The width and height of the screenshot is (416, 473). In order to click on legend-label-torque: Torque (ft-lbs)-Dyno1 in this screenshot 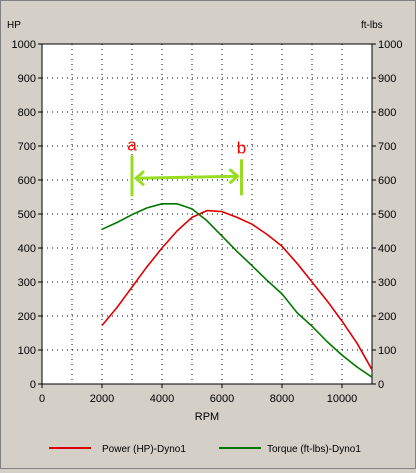, I will do `click(314, 449)`.